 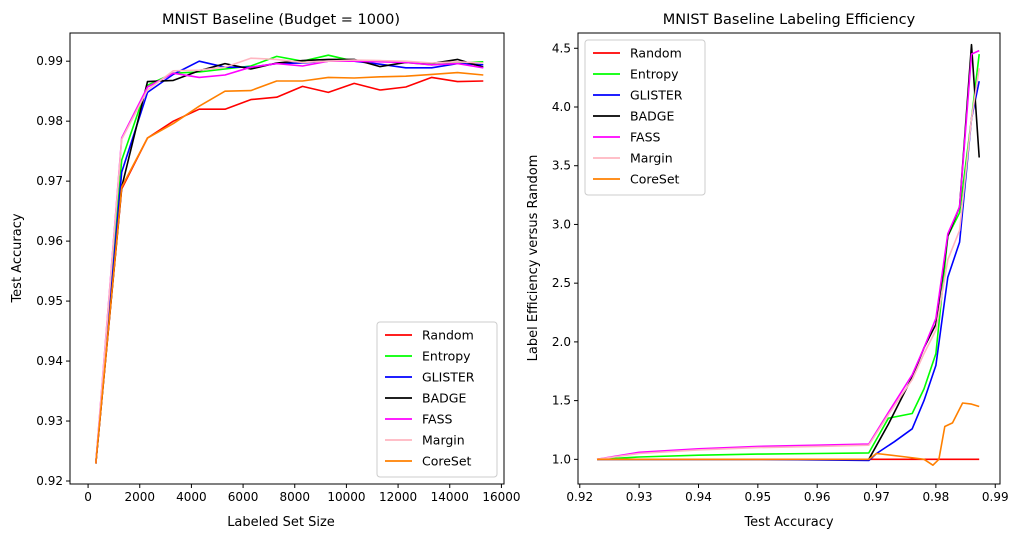 I want to click on x-tick-label: 0.95, so click(x=757, y=497).